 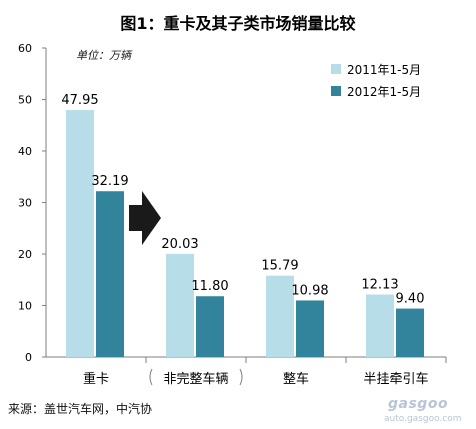 What do you see at coordinates (25, 254) in the screenshot?
I see `y-tick-label: 20` at bounding box center [25, 254].